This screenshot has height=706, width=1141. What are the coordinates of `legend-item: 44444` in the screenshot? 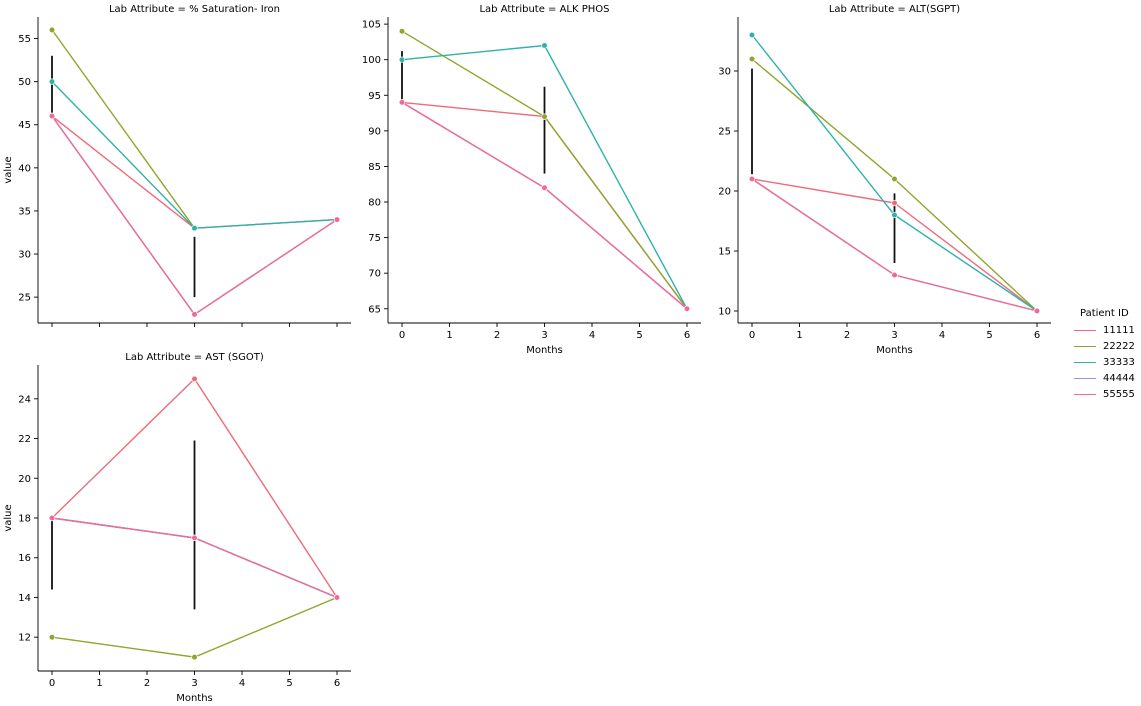 It's located at (1103, 378).